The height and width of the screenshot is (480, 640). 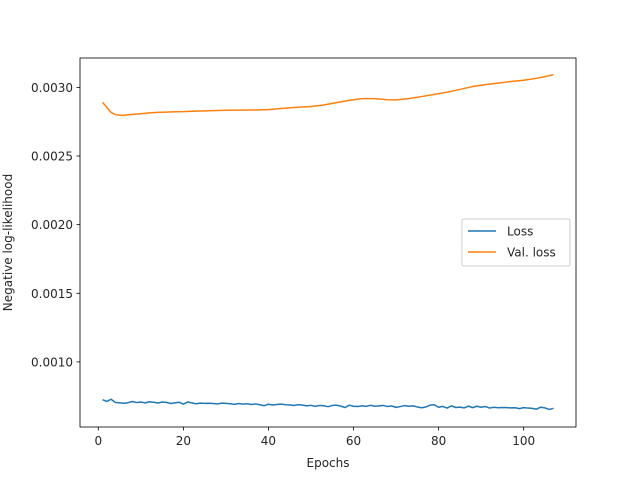 I want to click on legend-label-val-loss: Val. loss, so click(x=531, y=253).